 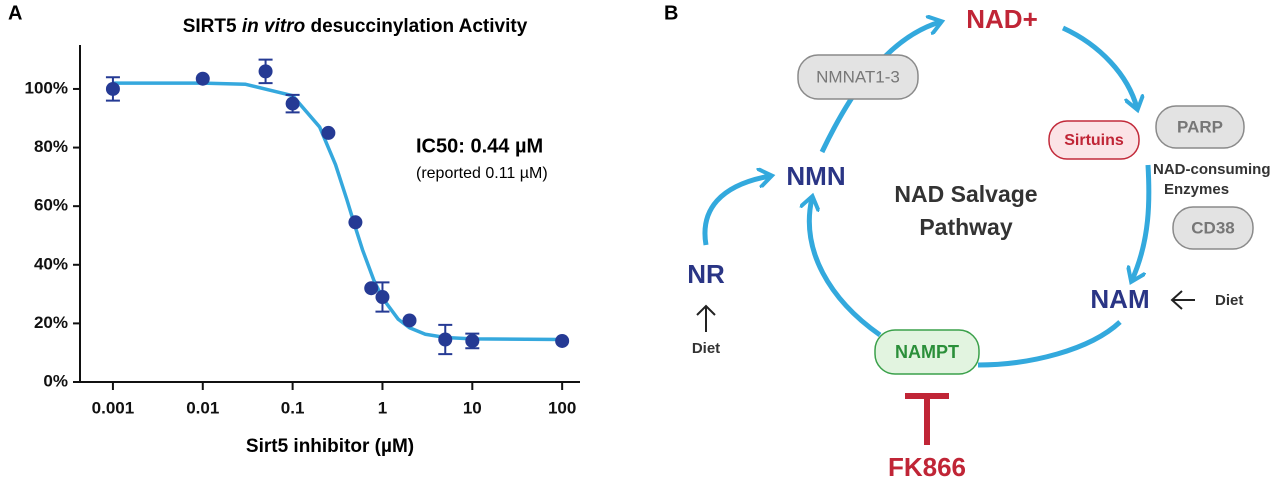 What do you see at coordinates (273, 26) in the screenshot?
I see `title-part: in vitro` at bounding box center [273, 26].